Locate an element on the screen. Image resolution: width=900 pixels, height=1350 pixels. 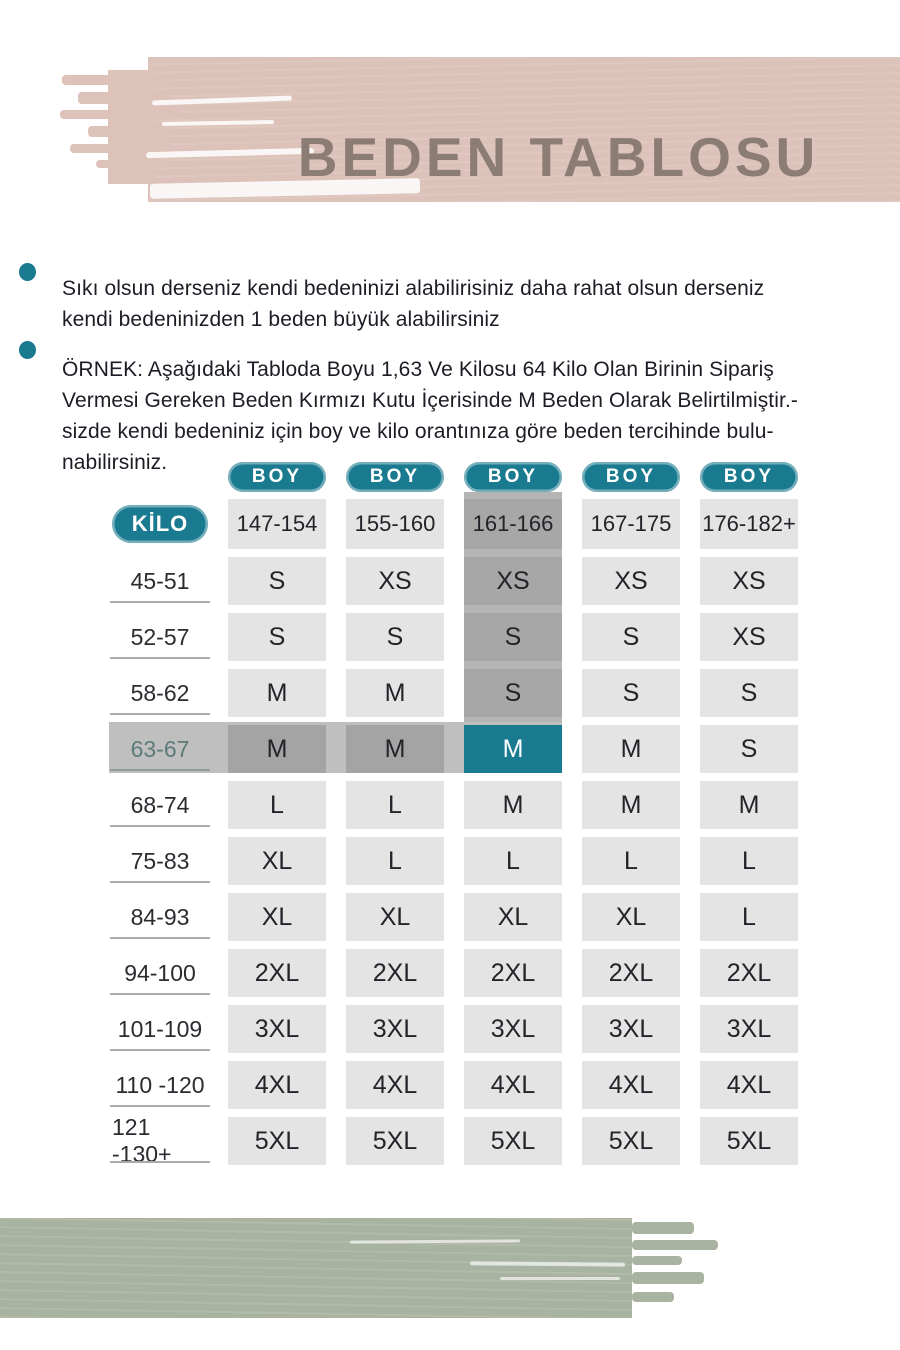
table-row: 68-74 L L M M M is located at coordinates (454, 805).